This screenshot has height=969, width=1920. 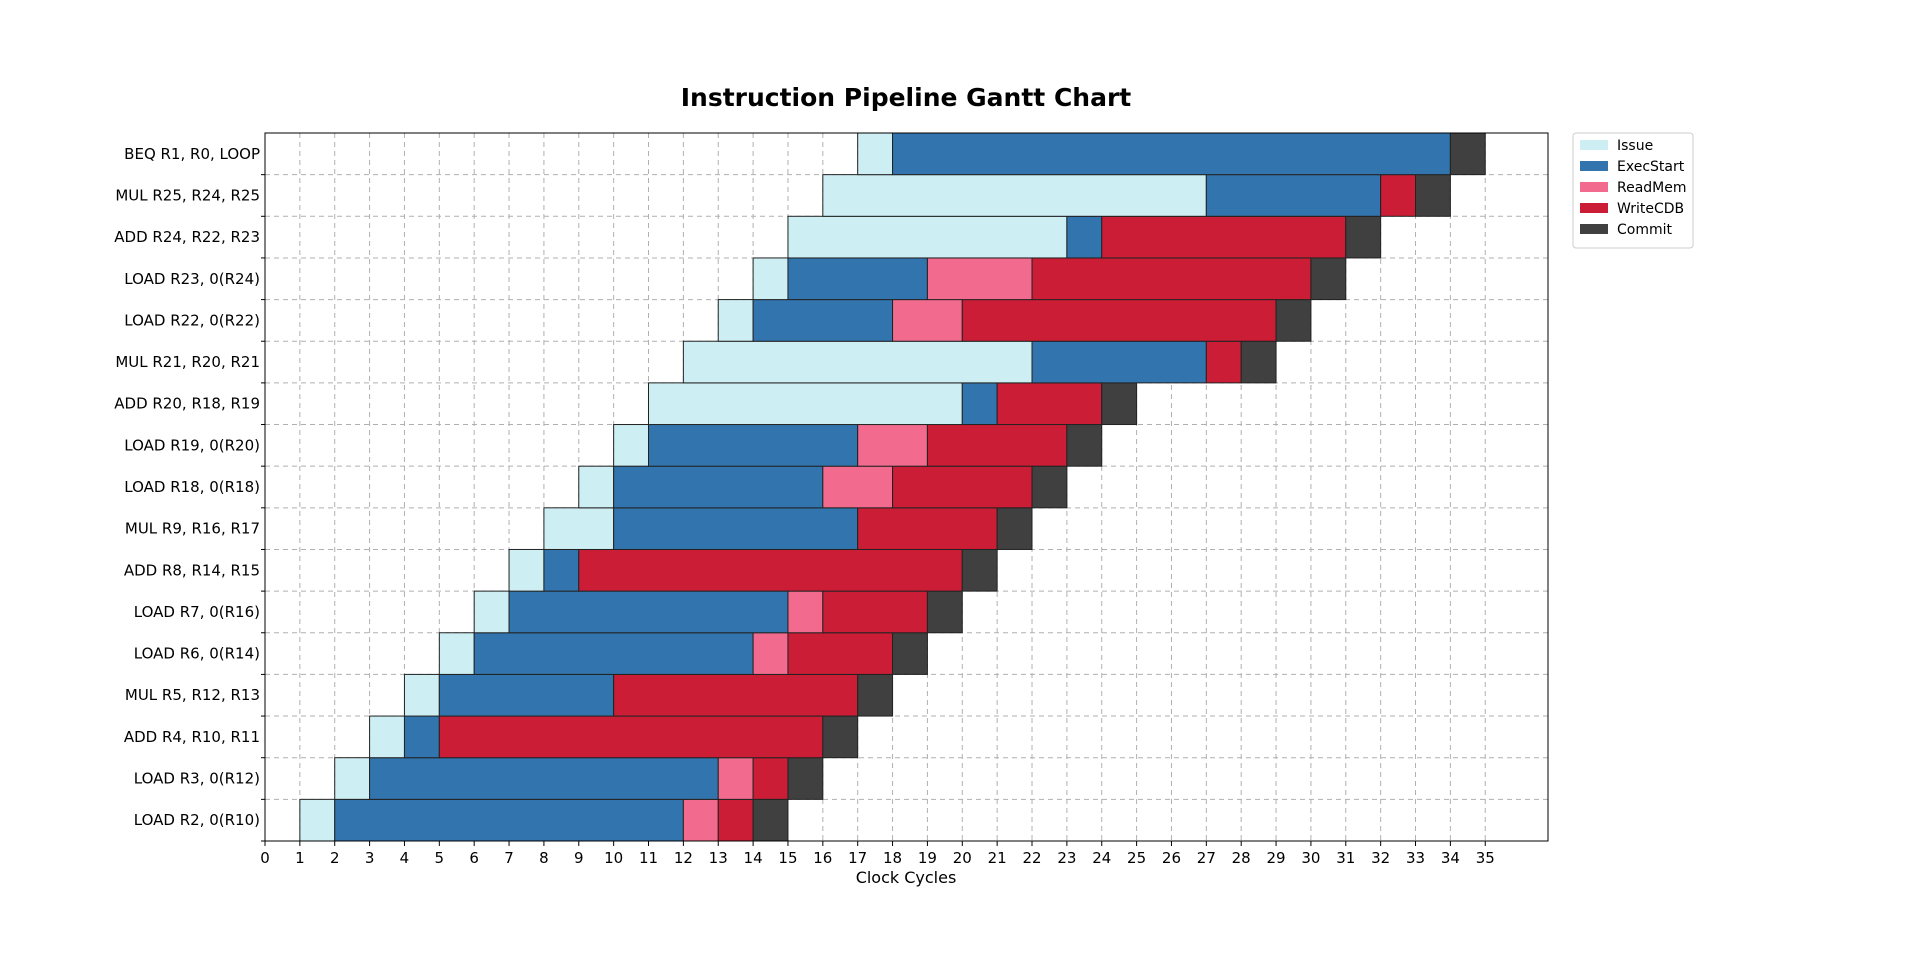 I want to click on xtick-label-2: 2, so click(x=335, y=858).